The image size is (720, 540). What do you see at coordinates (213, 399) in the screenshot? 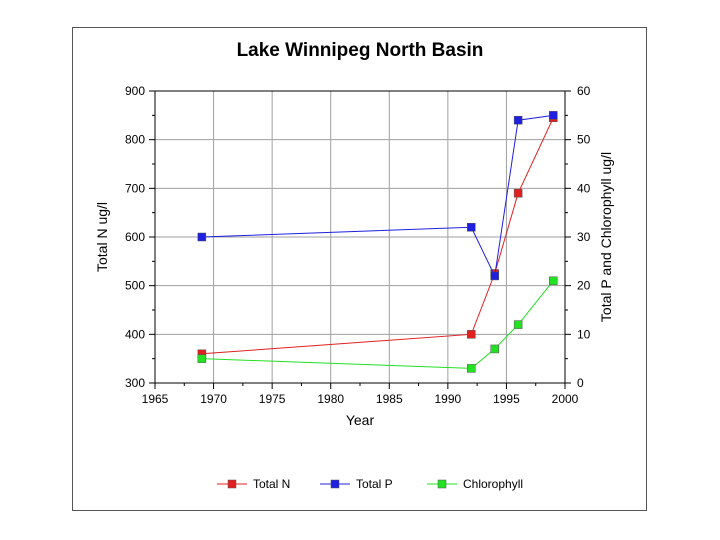
I see `x-tick-label: 1970` at bounding box center [213, 399].